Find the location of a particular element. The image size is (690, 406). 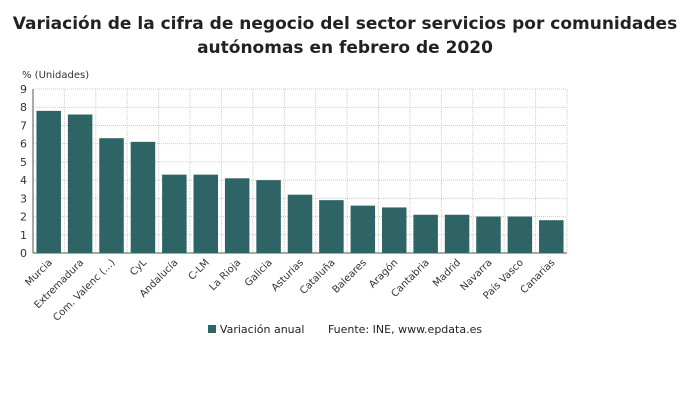

x-tick-label: Murcia is located at coordinates (39, 272).